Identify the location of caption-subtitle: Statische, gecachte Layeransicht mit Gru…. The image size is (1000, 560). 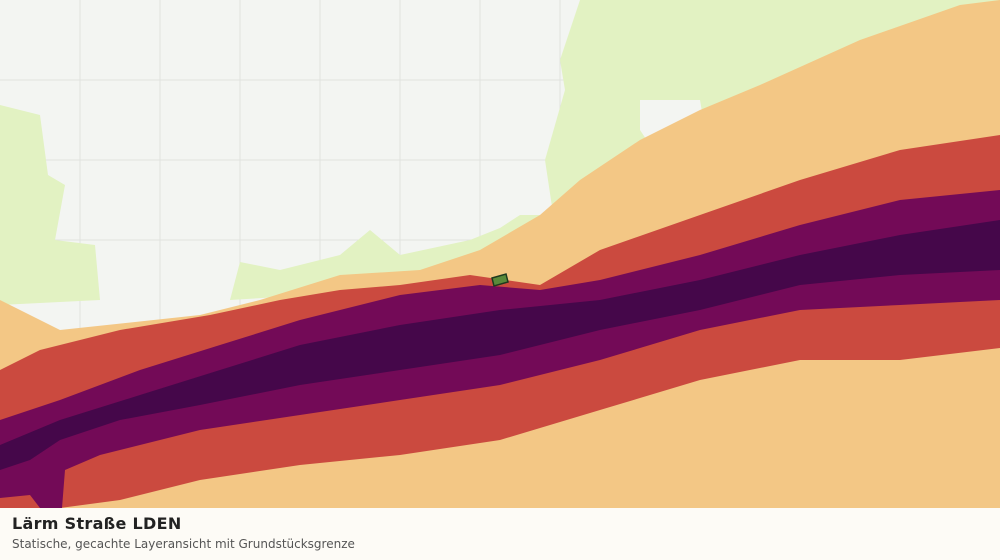
(183, 544).